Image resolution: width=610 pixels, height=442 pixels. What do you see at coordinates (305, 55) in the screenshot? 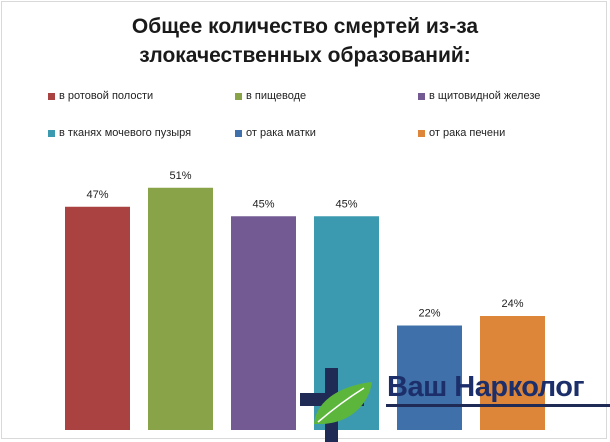
I see `chart-title-line-2: злокачественных образований:` at bounding box center [305, 55].